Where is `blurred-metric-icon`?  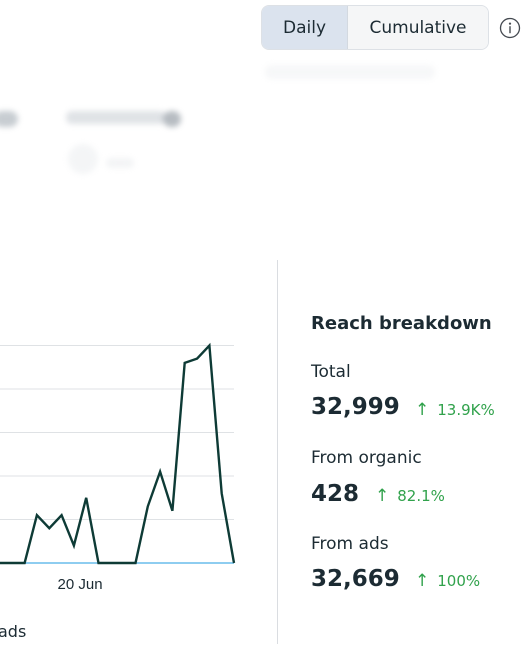 blurred-metric-icon is located at coordinates (172, 119).